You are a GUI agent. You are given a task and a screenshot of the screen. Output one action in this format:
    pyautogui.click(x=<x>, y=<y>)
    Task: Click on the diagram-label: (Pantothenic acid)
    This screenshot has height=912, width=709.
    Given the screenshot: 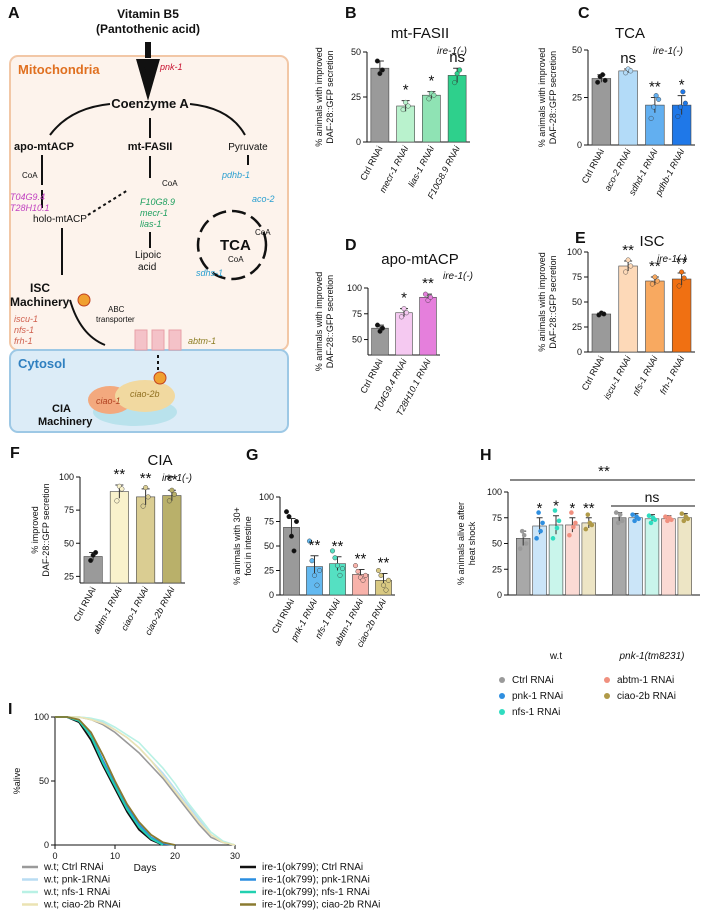 What is the action you would take?
    pyautogui.click(x=148, y=29)
    